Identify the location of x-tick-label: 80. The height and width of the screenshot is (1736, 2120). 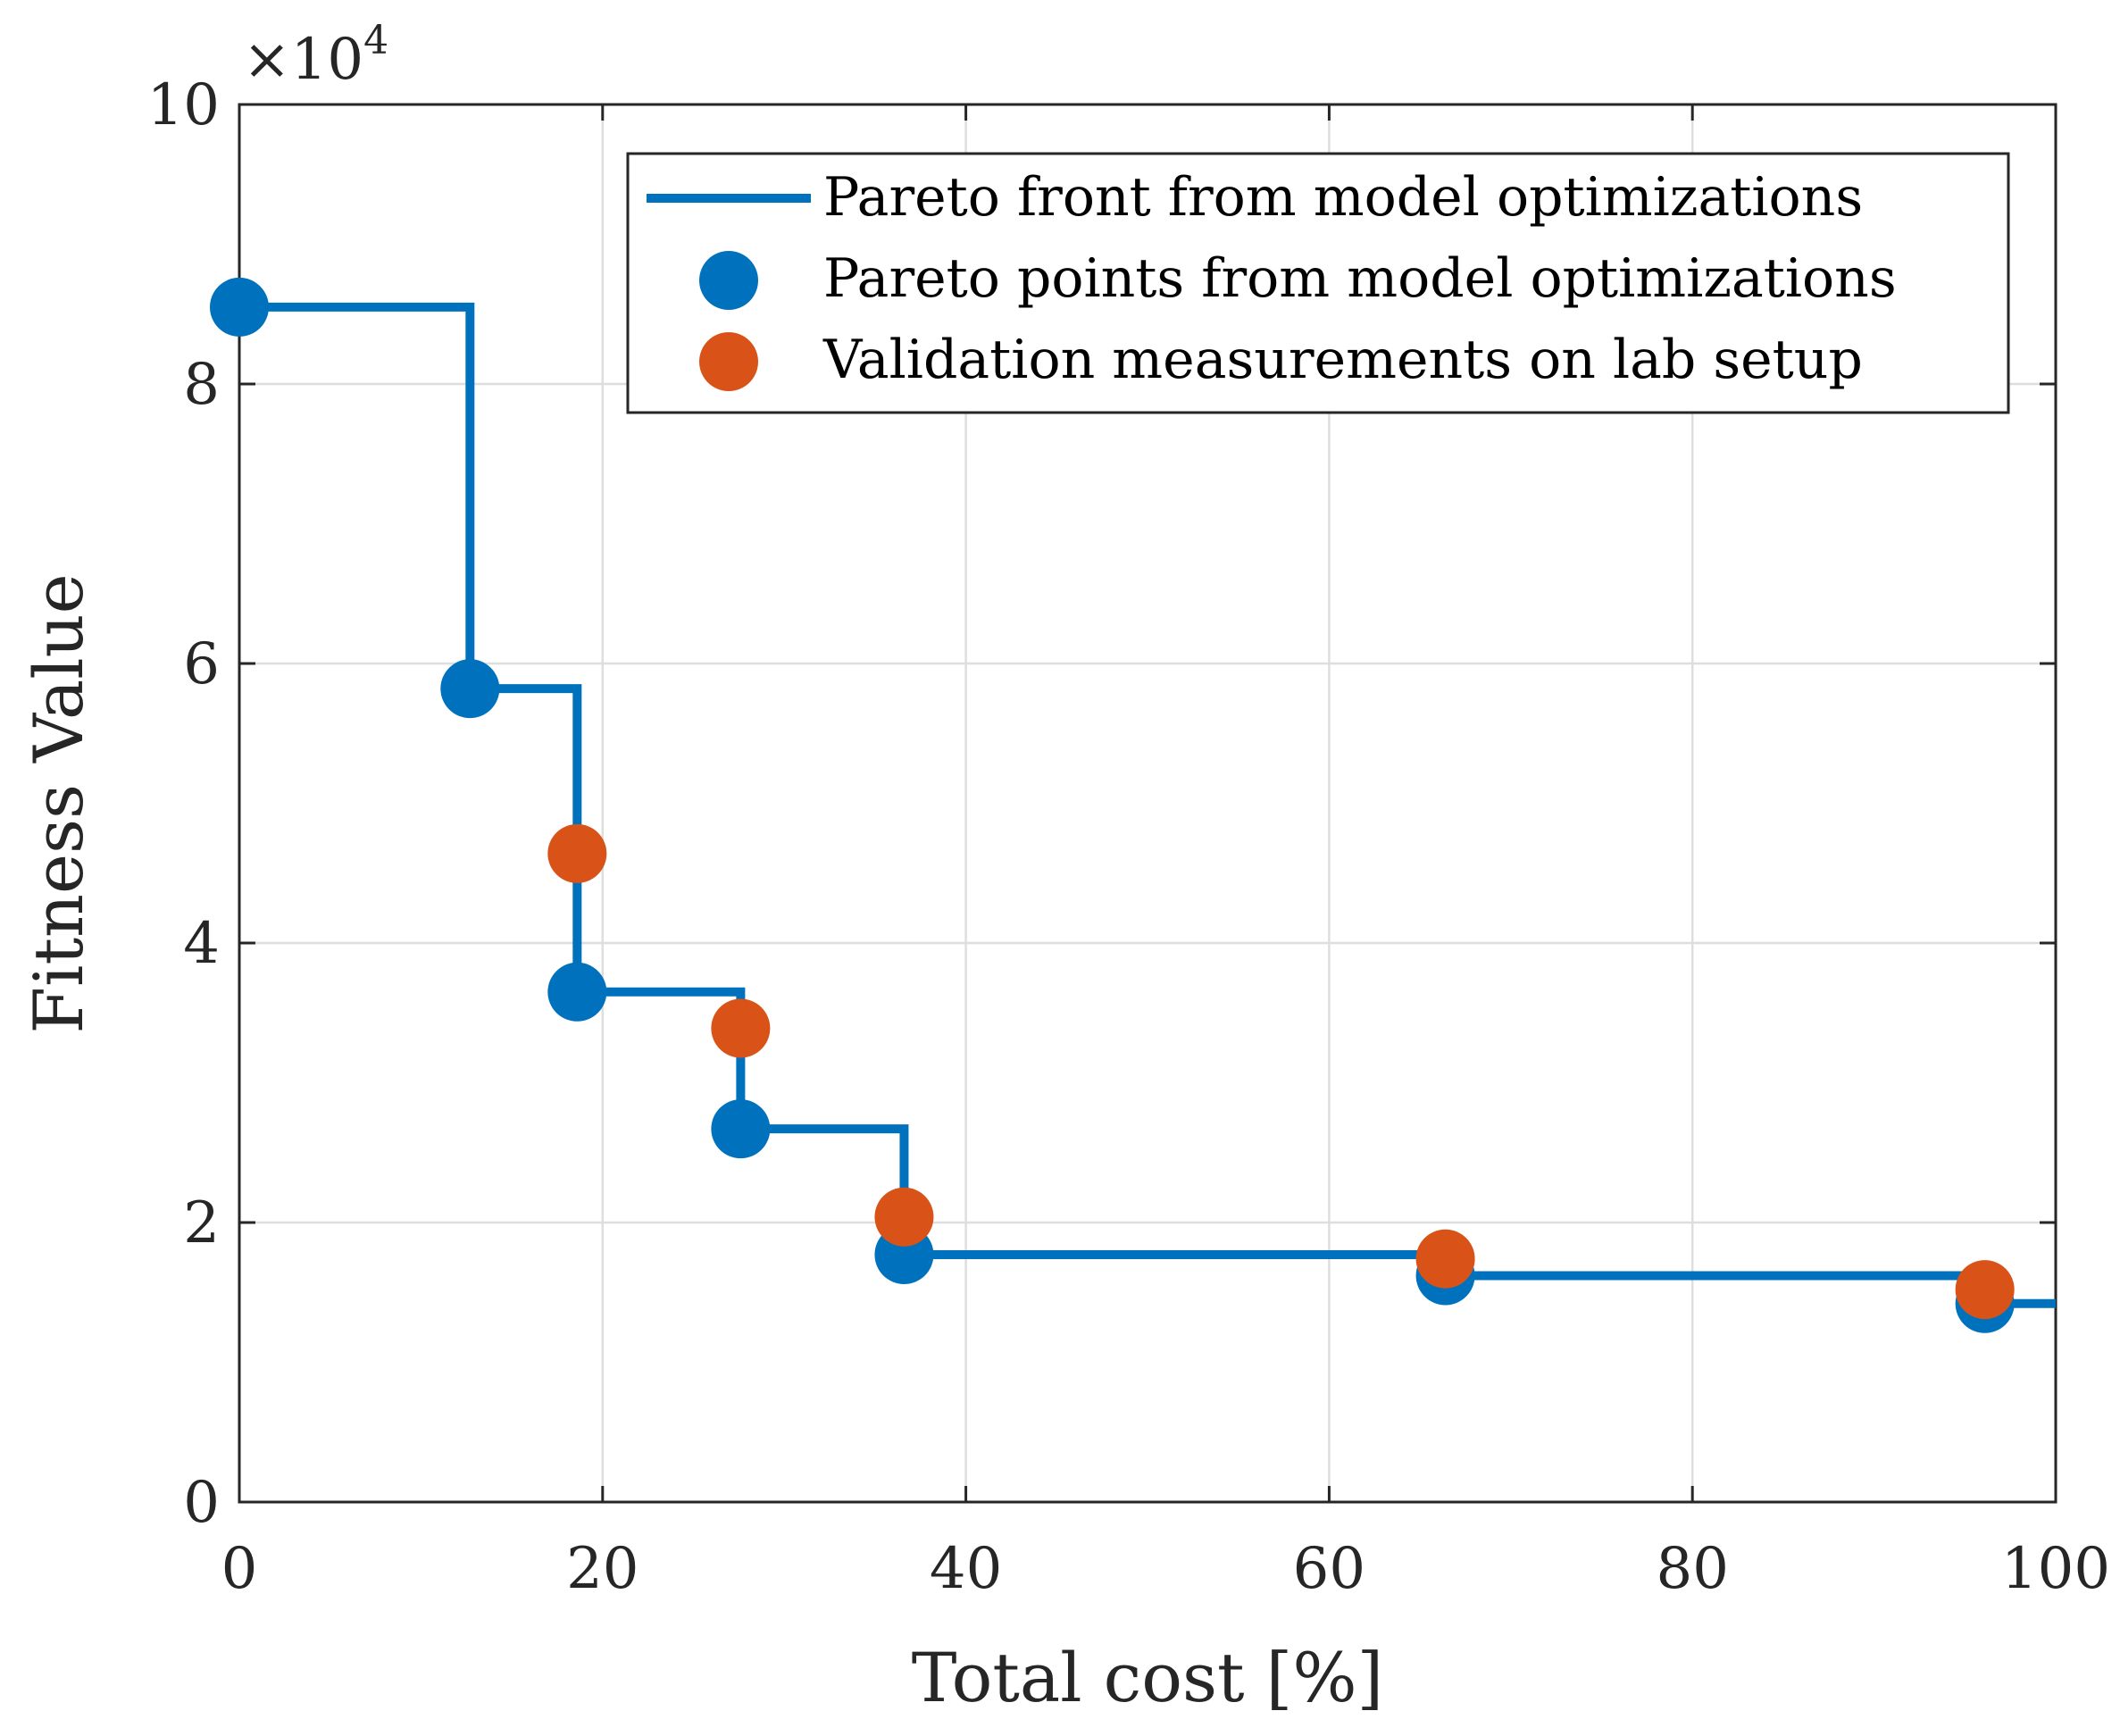
(1692, 1569).